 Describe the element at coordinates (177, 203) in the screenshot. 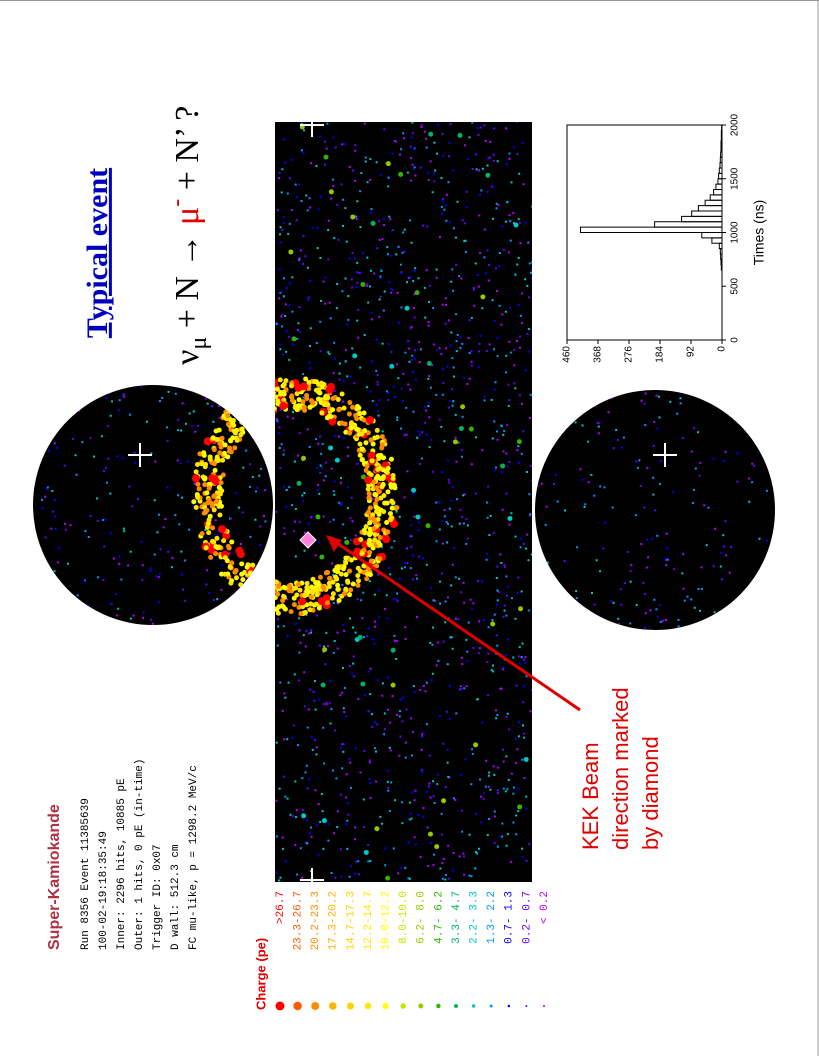

I see `reaction-part: -` at that location.